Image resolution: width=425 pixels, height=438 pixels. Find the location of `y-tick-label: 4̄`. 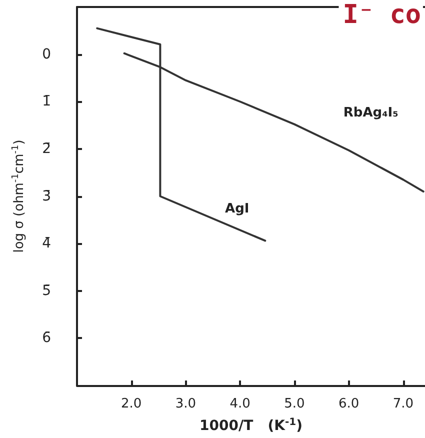

y-tick-label: 4̄ is located at coordinates (47, 244).